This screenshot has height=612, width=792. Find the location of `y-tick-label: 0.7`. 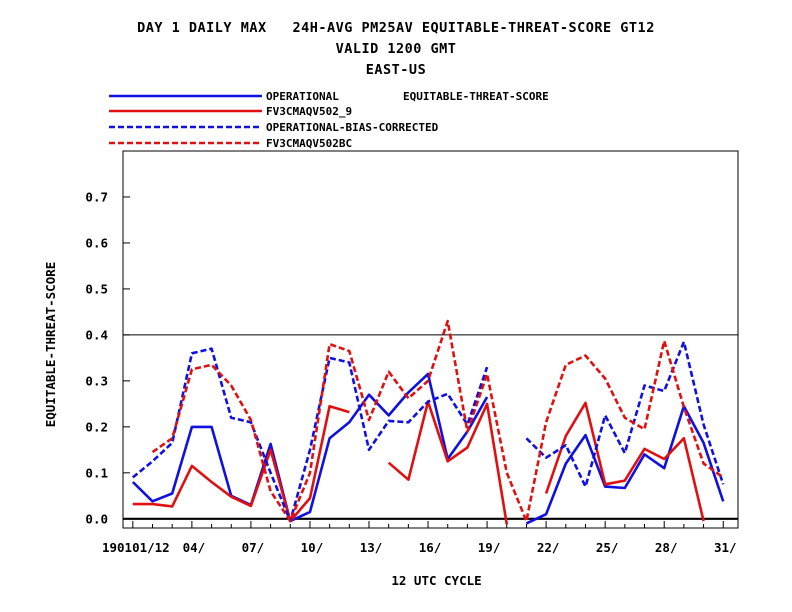

y-tick-label: 0.7 is located at coordinates (96, 196).